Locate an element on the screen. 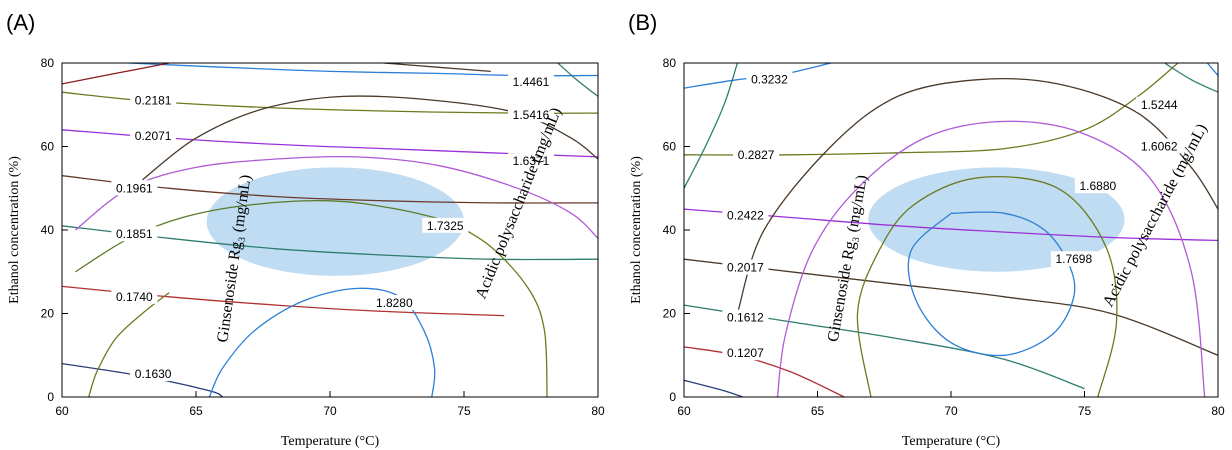  contour-label: 1.5244 is located at coordinates (1159, 105).